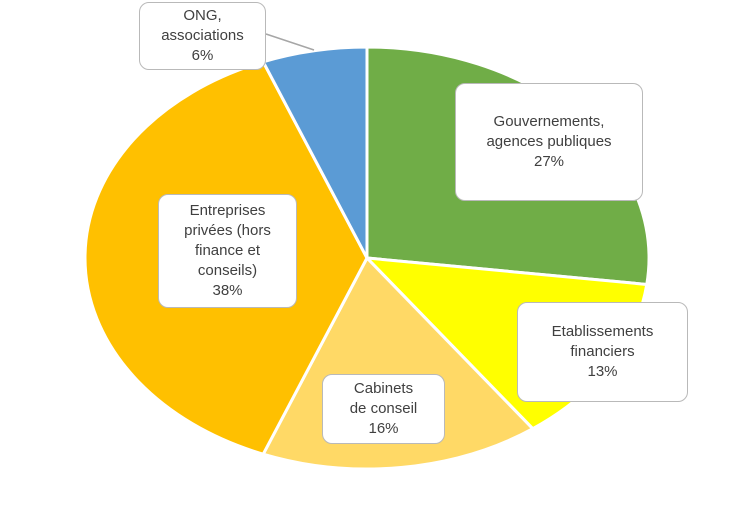 This screenshot has width=734, height=517. I want to click on slice-label-line: Etablissements, so click(602, 331).